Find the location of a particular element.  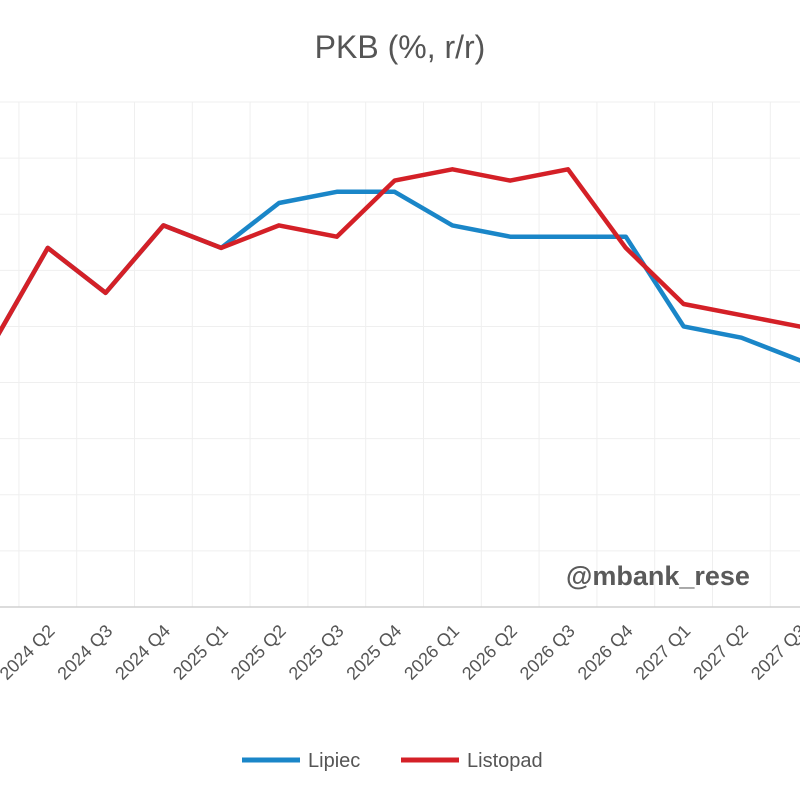

x-tick-label: 2025 Q3 is located at coordinates (316, 652).